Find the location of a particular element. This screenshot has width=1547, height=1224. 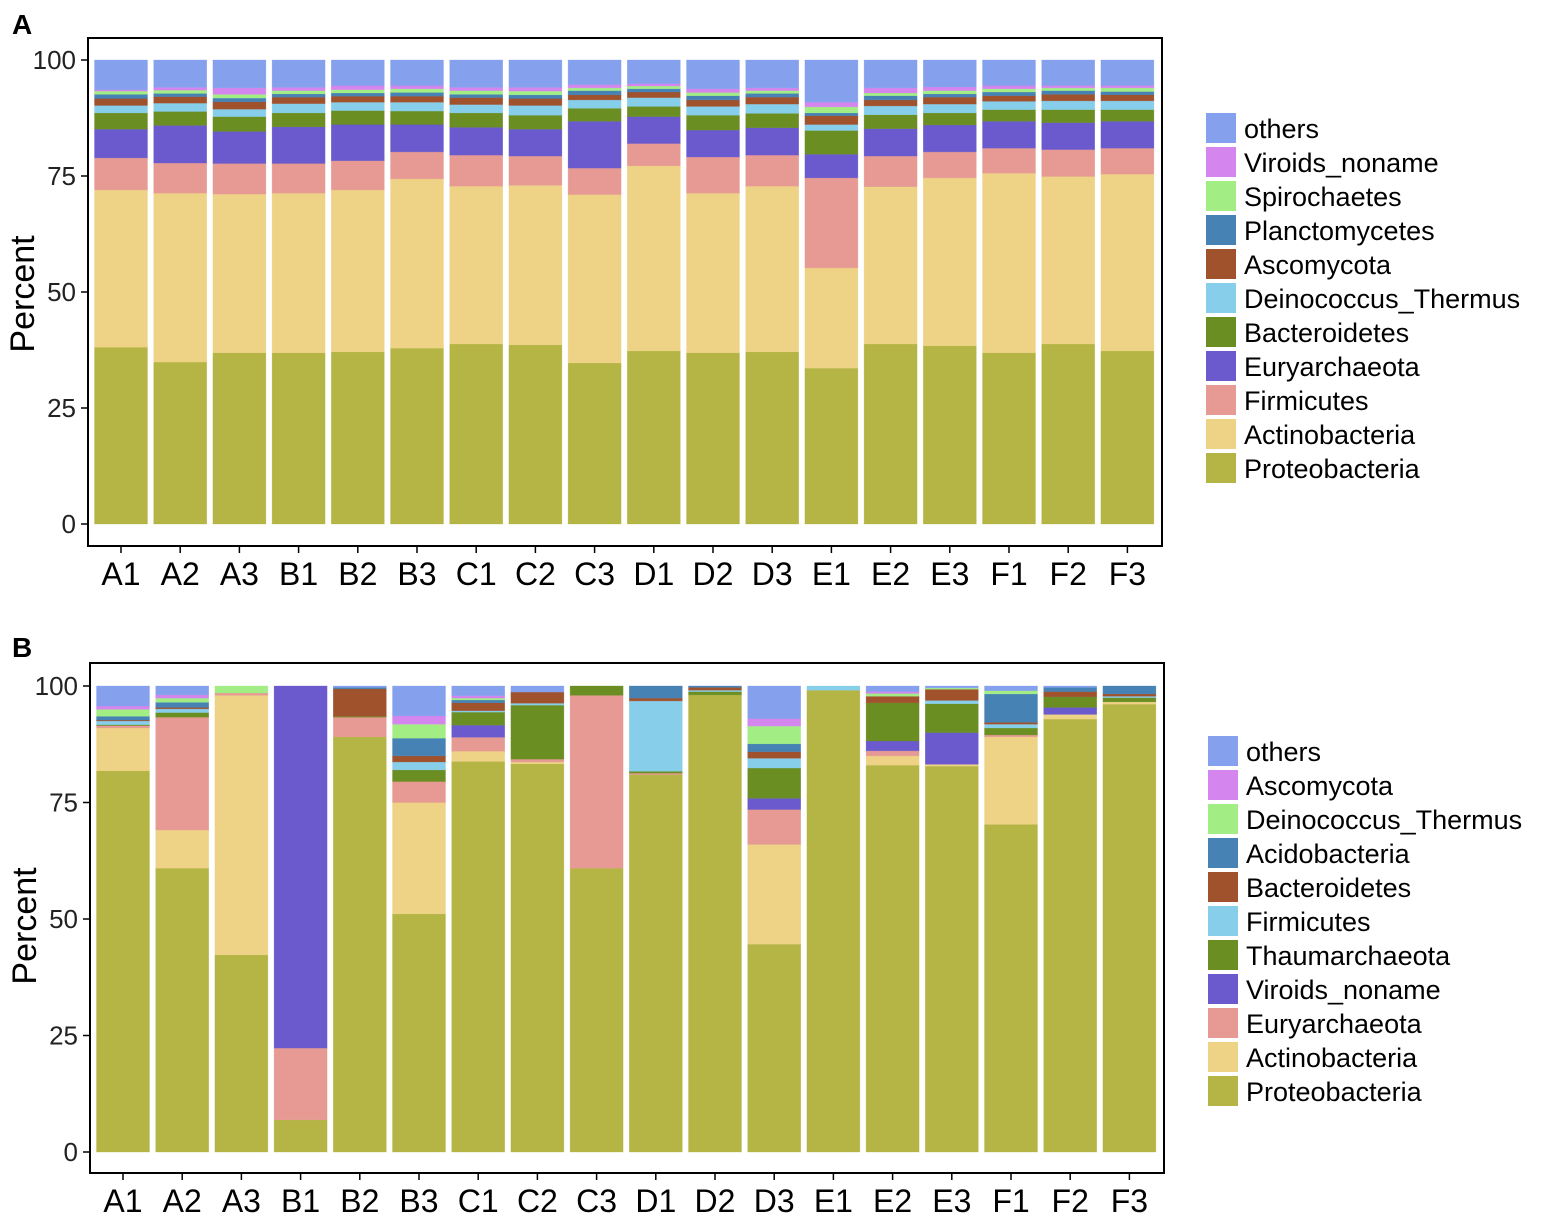

bar-segment-f2-thaumarchaeota is located at coordinates (1070, 702).